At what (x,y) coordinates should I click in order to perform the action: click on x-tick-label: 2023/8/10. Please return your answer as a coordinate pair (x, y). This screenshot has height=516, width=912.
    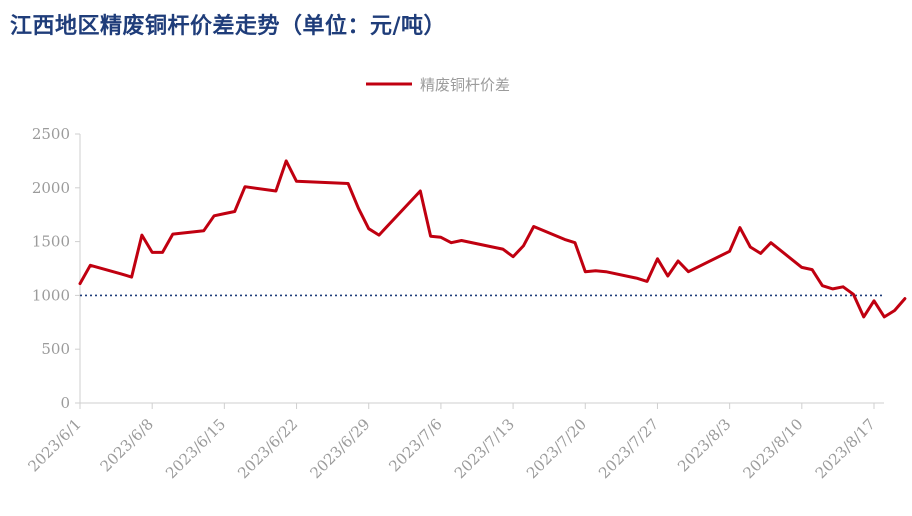
    Looking at the image, I should click on (773, 448).